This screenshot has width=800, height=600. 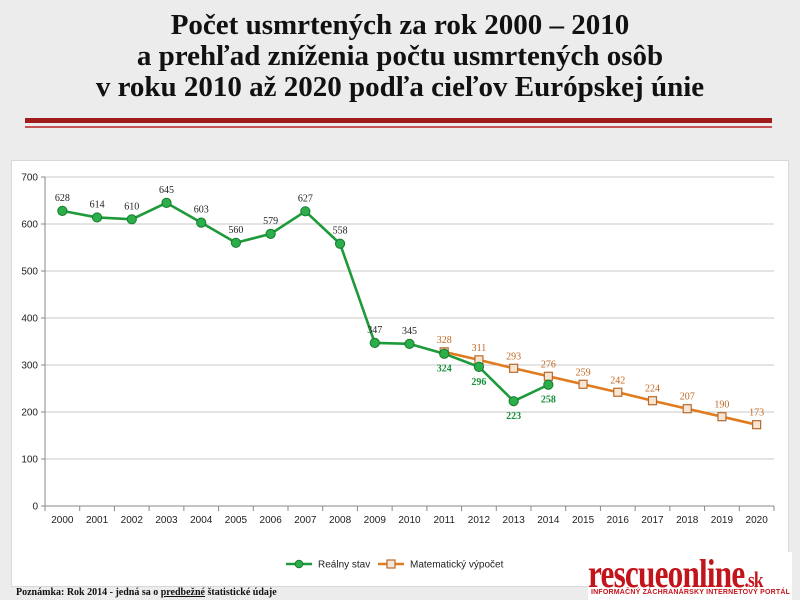 I want to click on x-tick-label-2014: 2014, so click(x=548, y=520).